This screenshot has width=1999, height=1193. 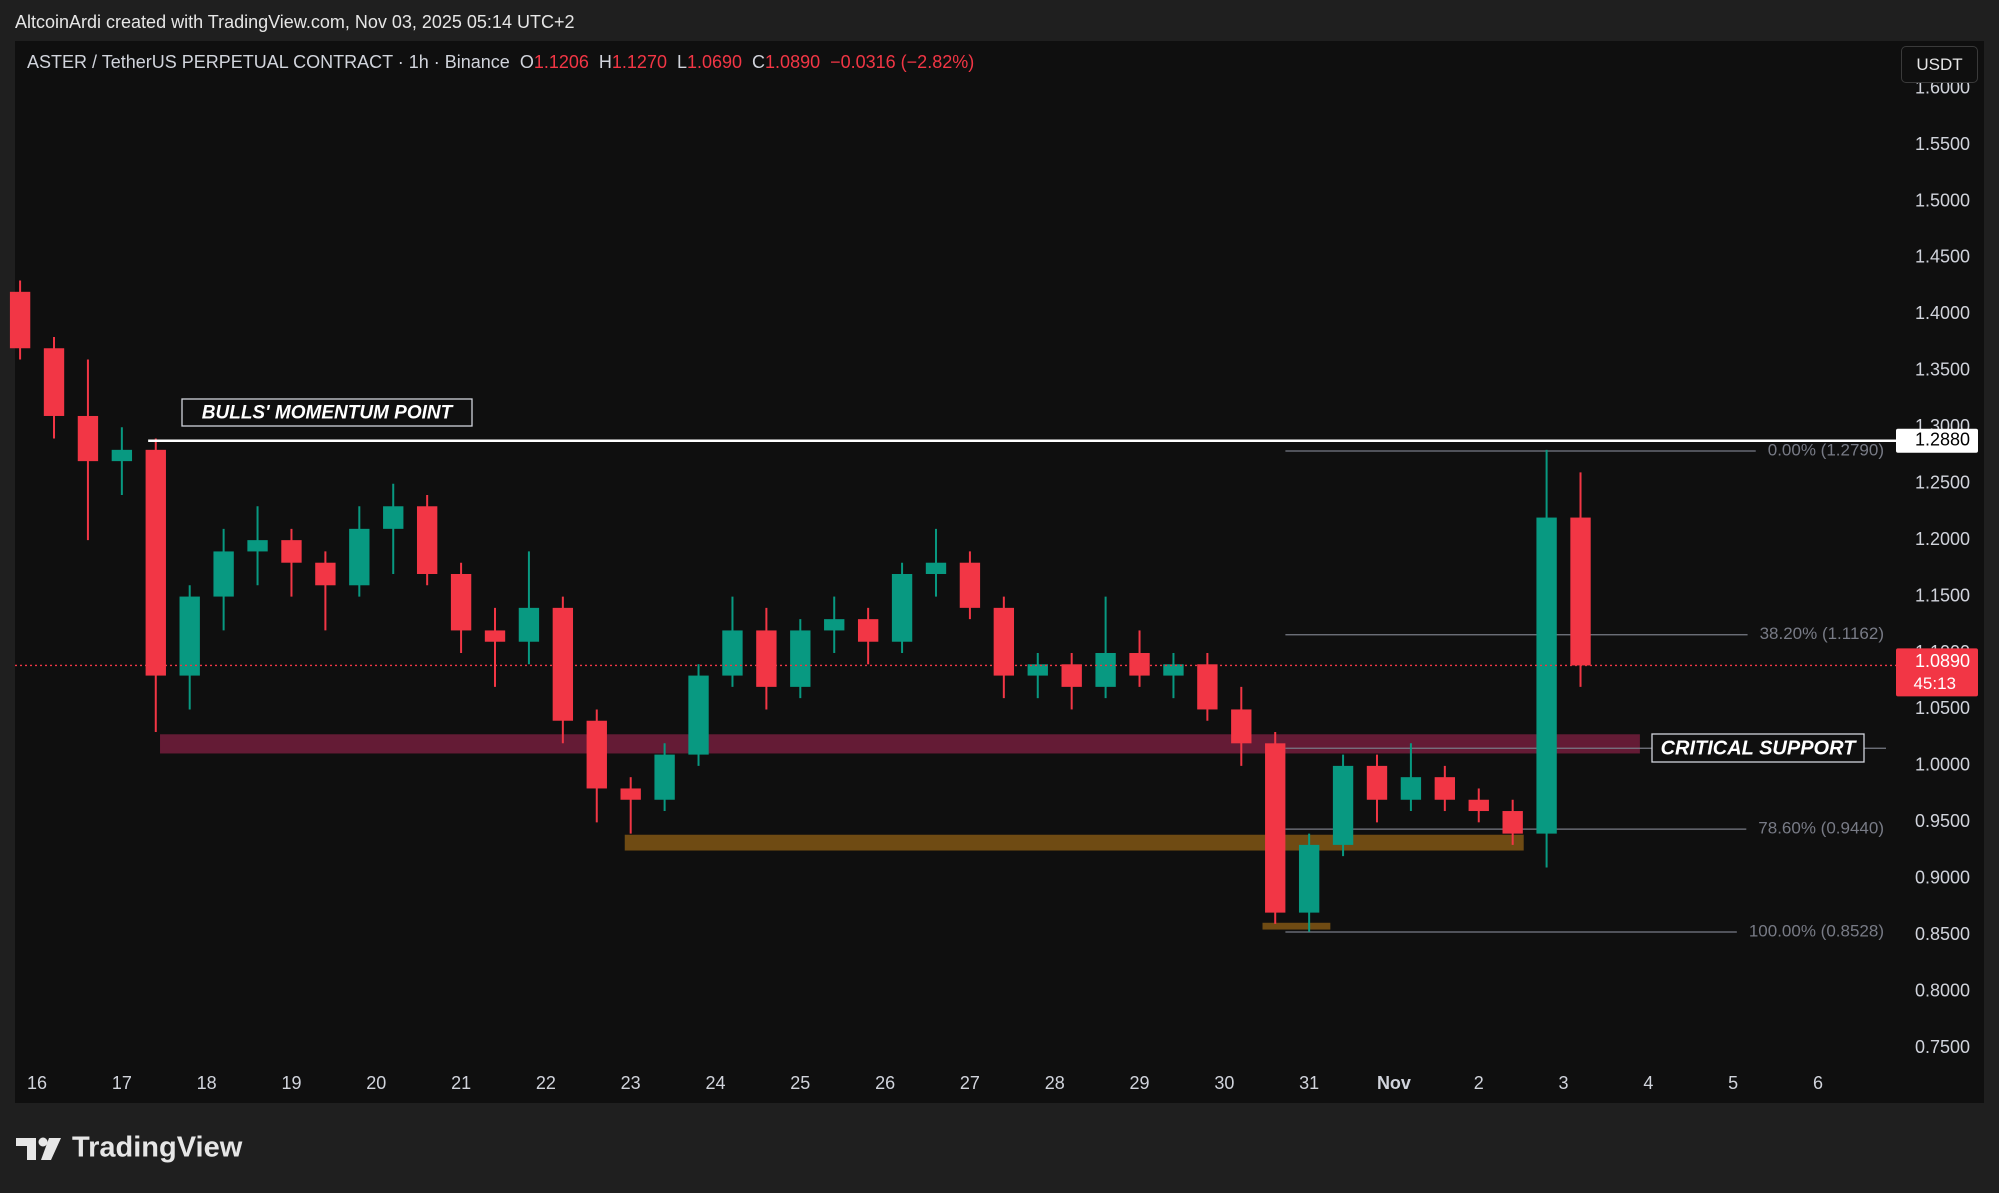 What do you see at coordinates (1479, 1083) in the screenshot?
I see `x-tick-label: 2` at bounding box center [1479, 1083].